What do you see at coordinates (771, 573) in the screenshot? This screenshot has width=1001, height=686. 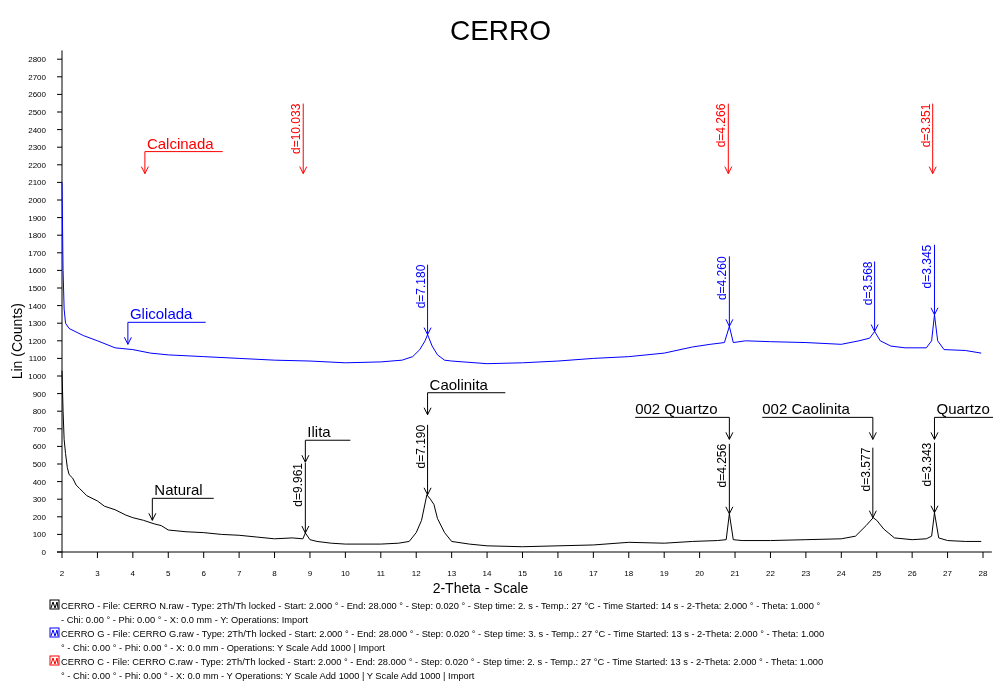 I see `x-tick-label: 22` at bounding box center [771, 573].